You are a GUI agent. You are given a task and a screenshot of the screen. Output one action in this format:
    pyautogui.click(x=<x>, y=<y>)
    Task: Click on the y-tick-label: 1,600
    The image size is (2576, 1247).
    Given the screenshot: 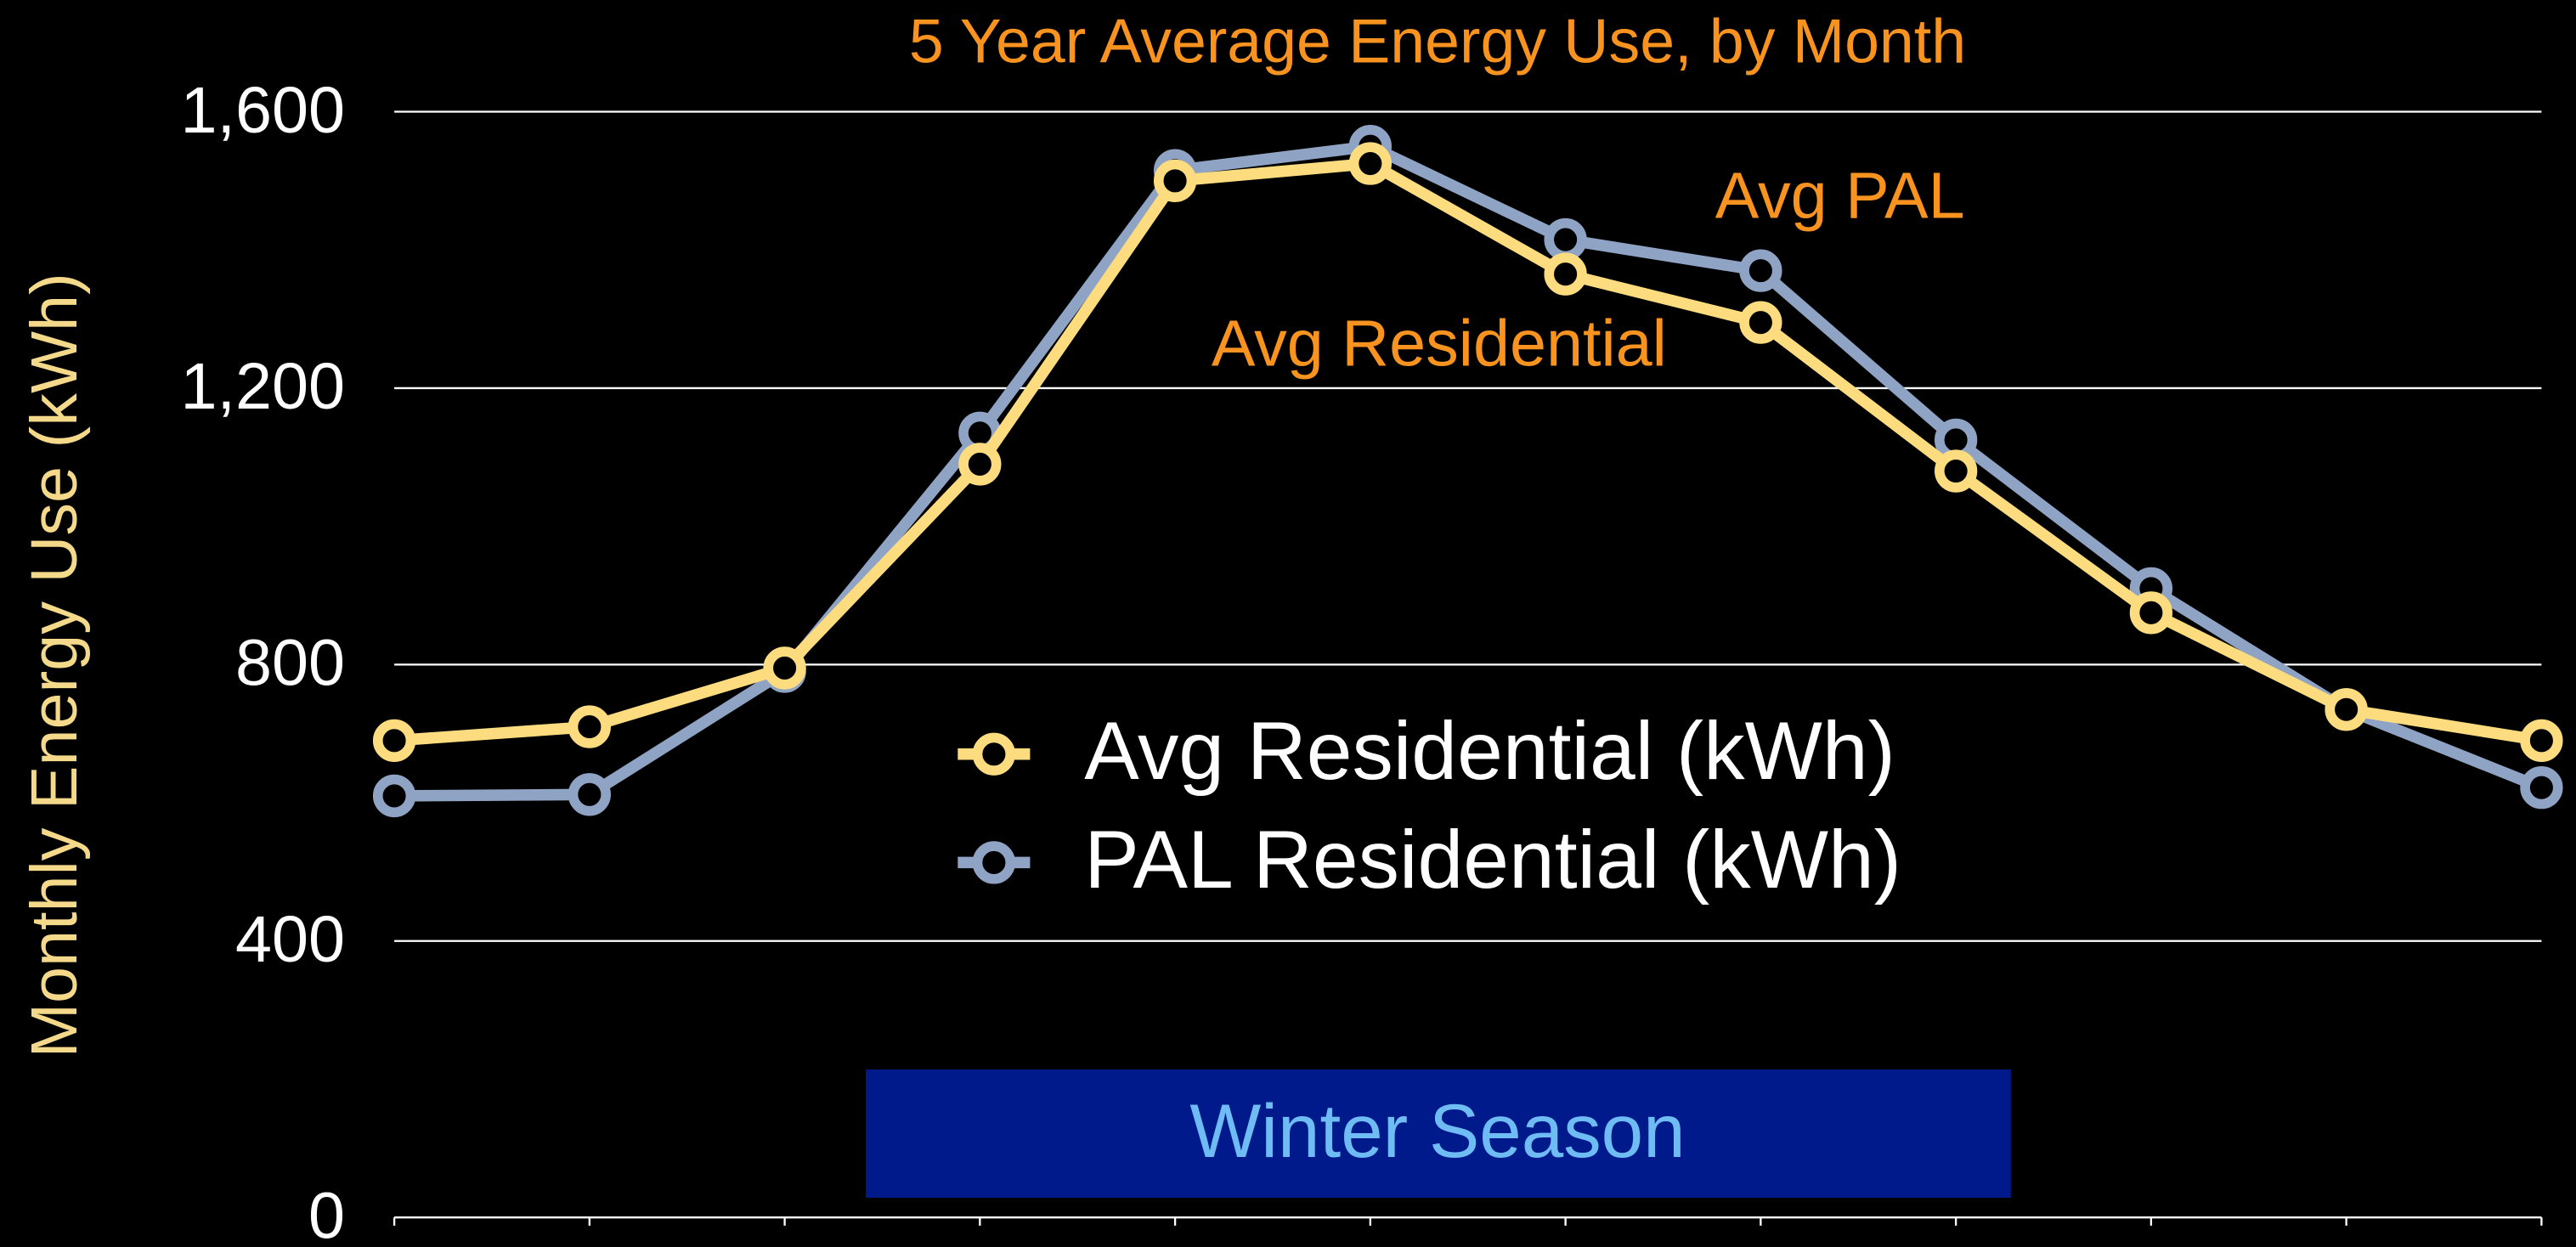 What is the action you would take?
    pyautogui.click(x=263, y=111)
    